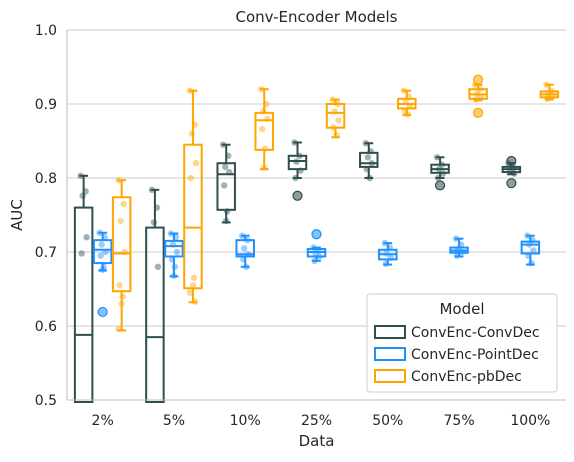  What do you see at coordinates (17, 215) in the screenshot?
I see `y-axis-label: AUC` at bounding box center [17, 215].